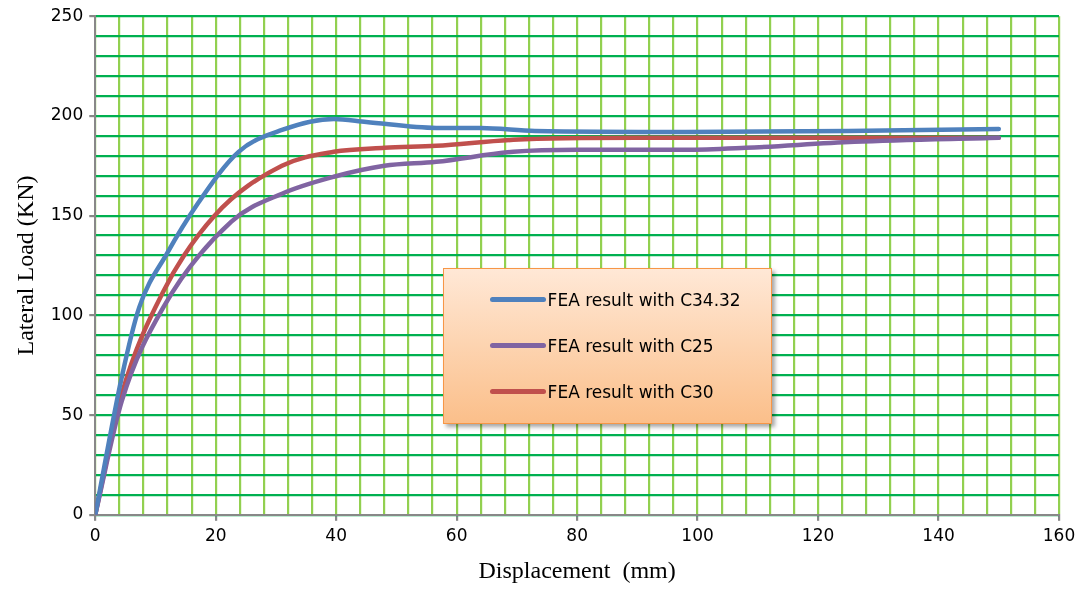 This screenshot has width=1085, height=594. What do you see at coordinates (1059, 535) in the screenshot?
I see `x-tick-label: 160` at bounding box center [1059, 535].